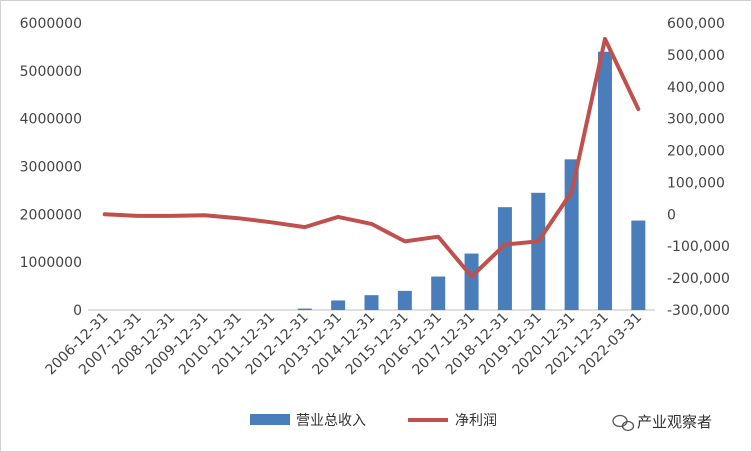 Image resolution: width=752 pixels, height=452 pixels. I want to click on y-left-tick-label: 1000000, so click(51, 263).